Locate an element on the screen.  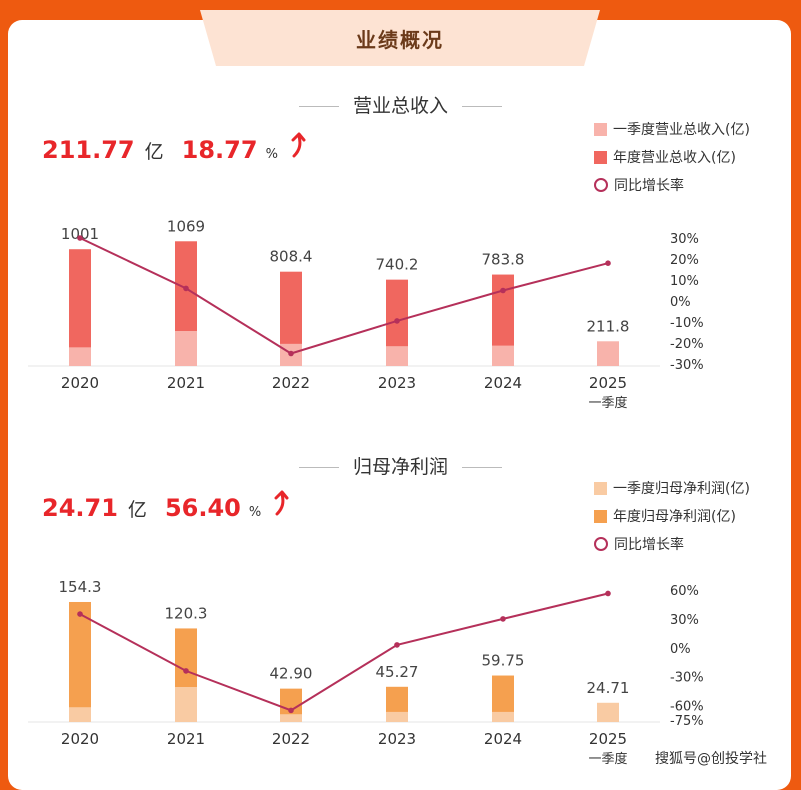
legend-item-annual: 年度归母净利润(亿) is located at coordinates (672, 516).